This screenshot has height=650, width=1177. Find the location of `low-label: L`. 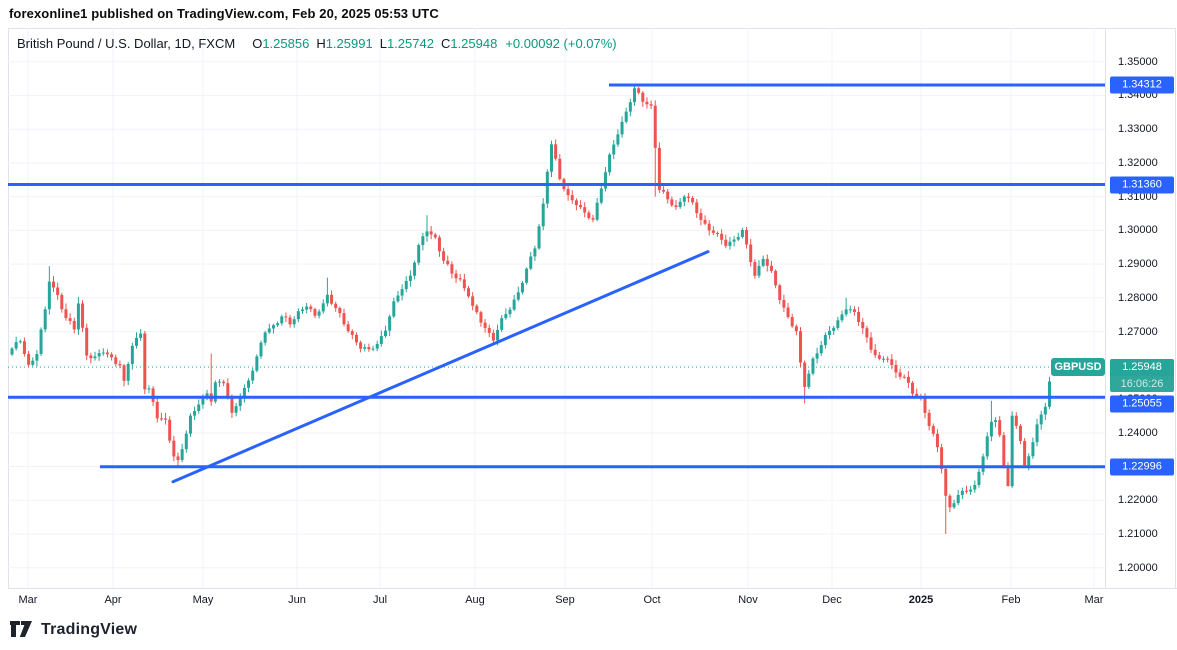

low-label: L is located at coordinates (383, 43).